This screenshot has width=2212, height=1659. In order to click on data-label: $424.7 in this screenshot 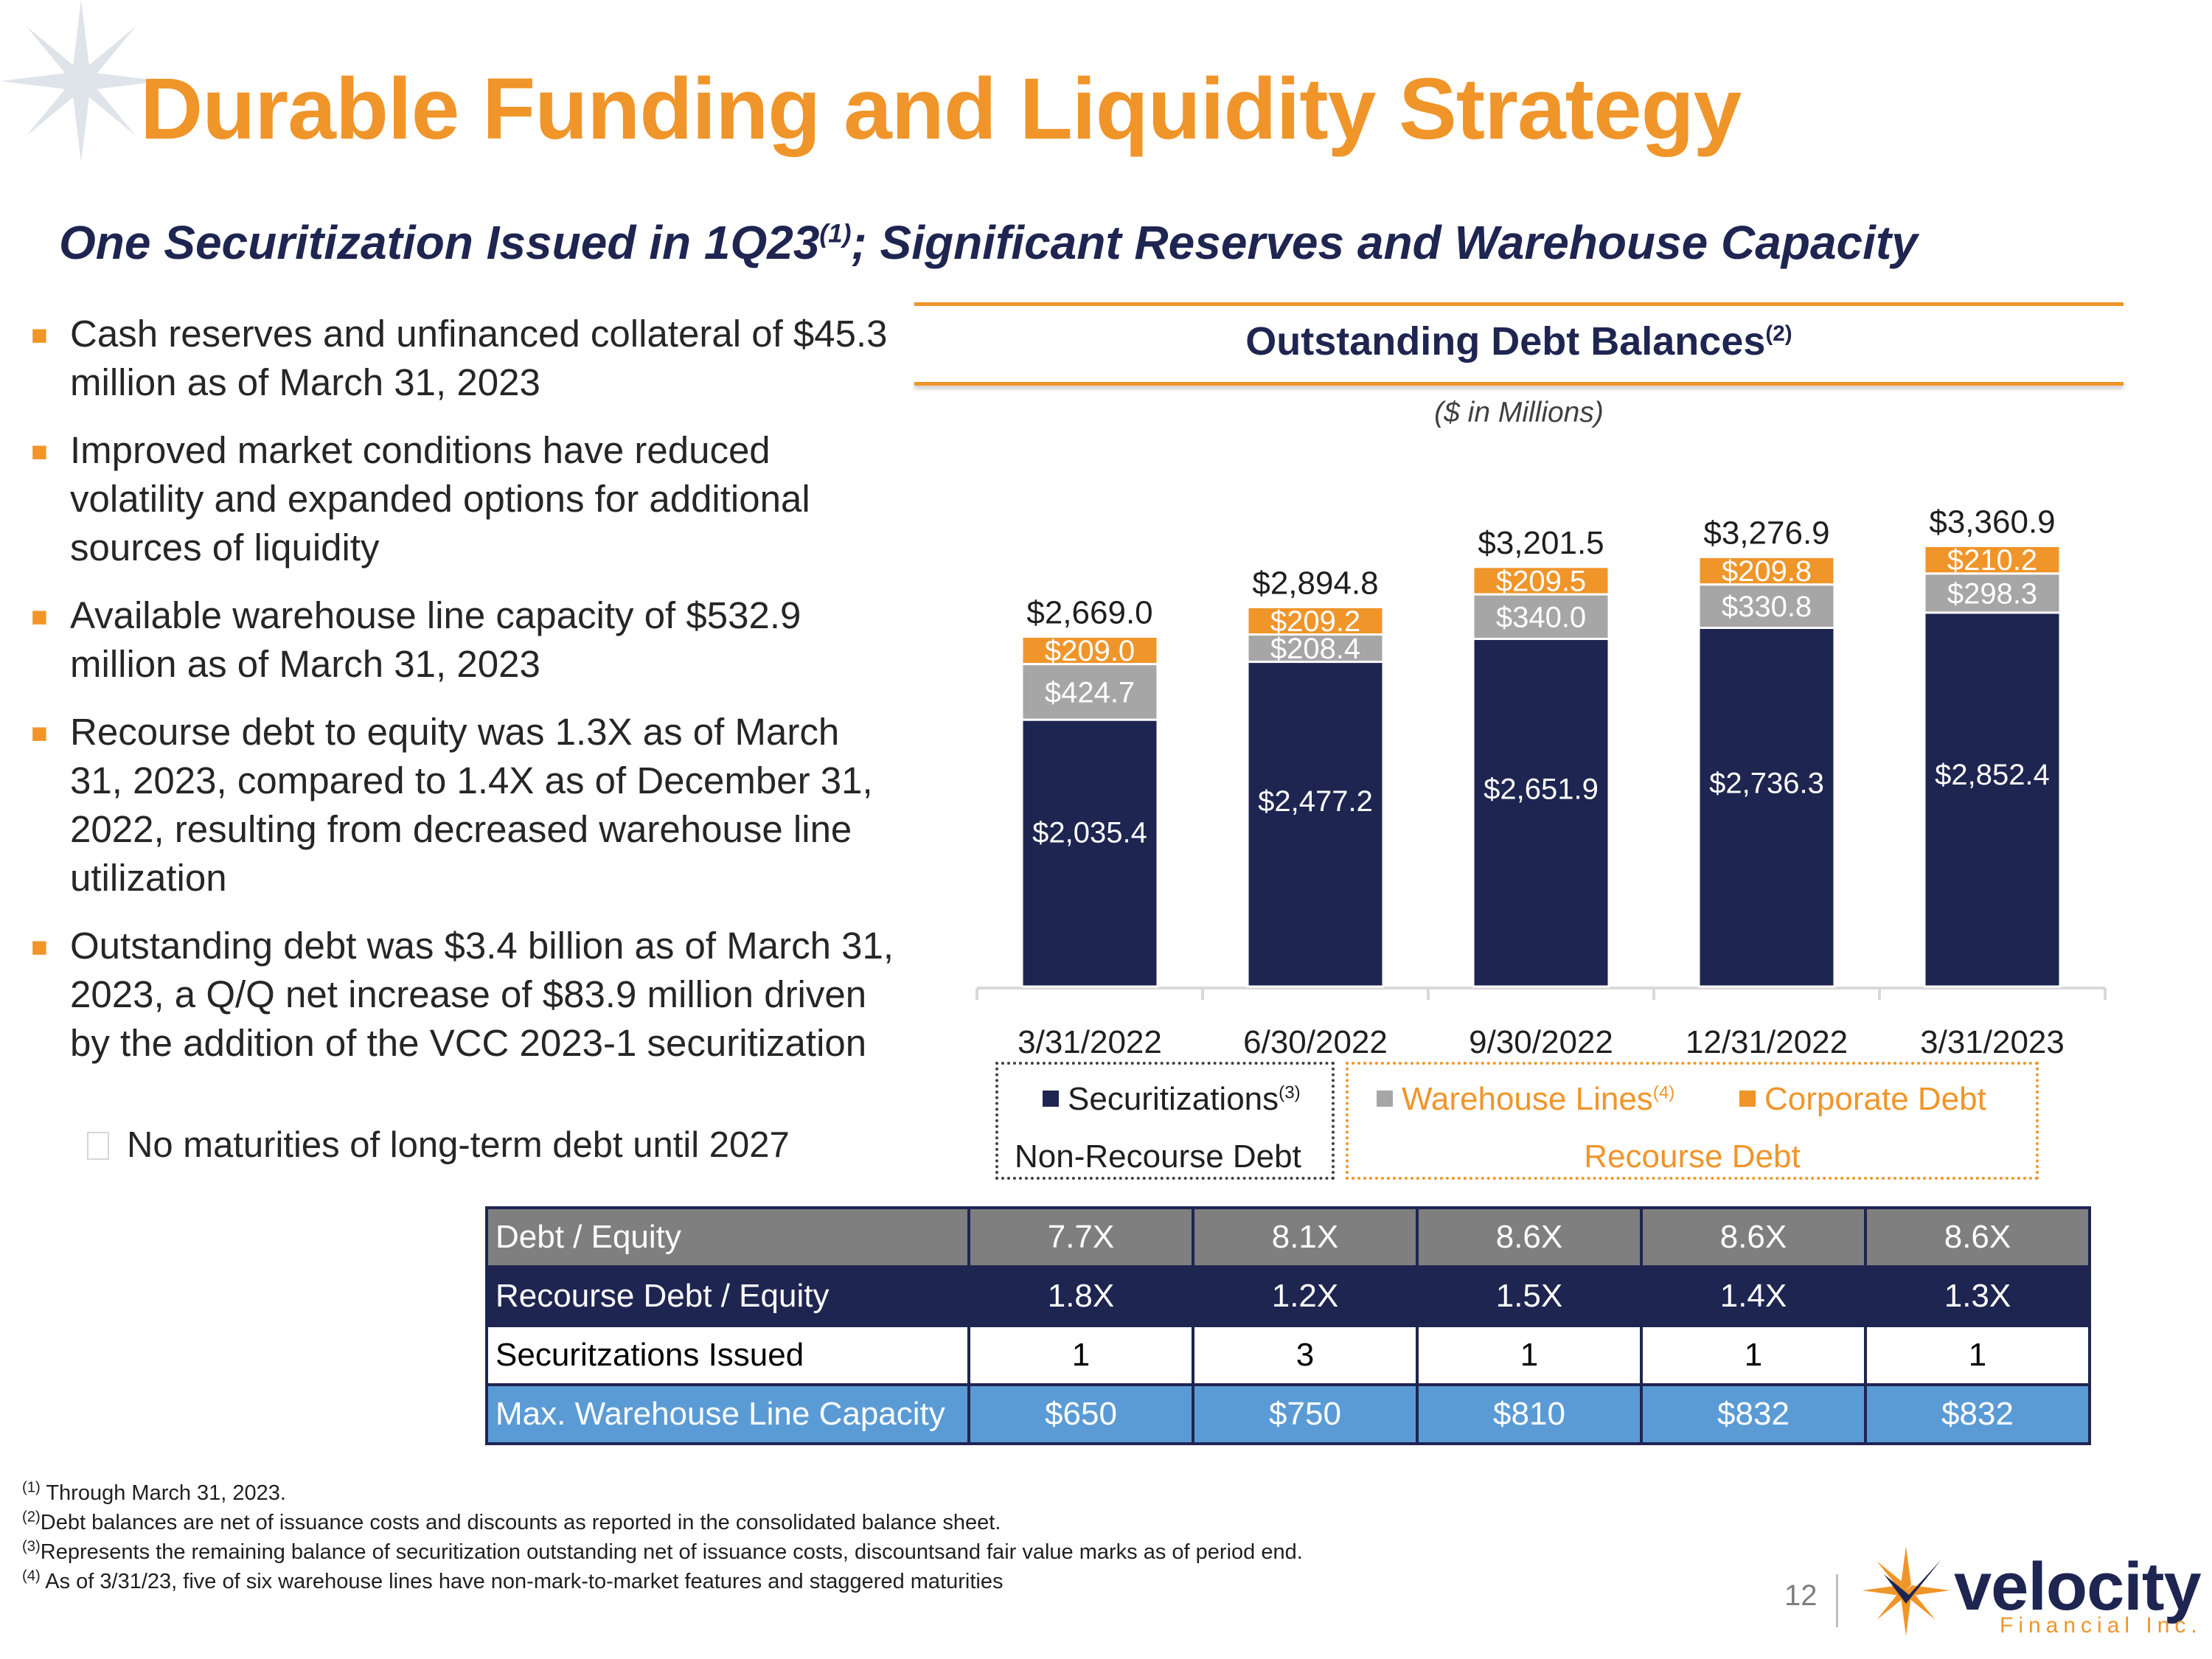, I will do `click(1090, 692)`.